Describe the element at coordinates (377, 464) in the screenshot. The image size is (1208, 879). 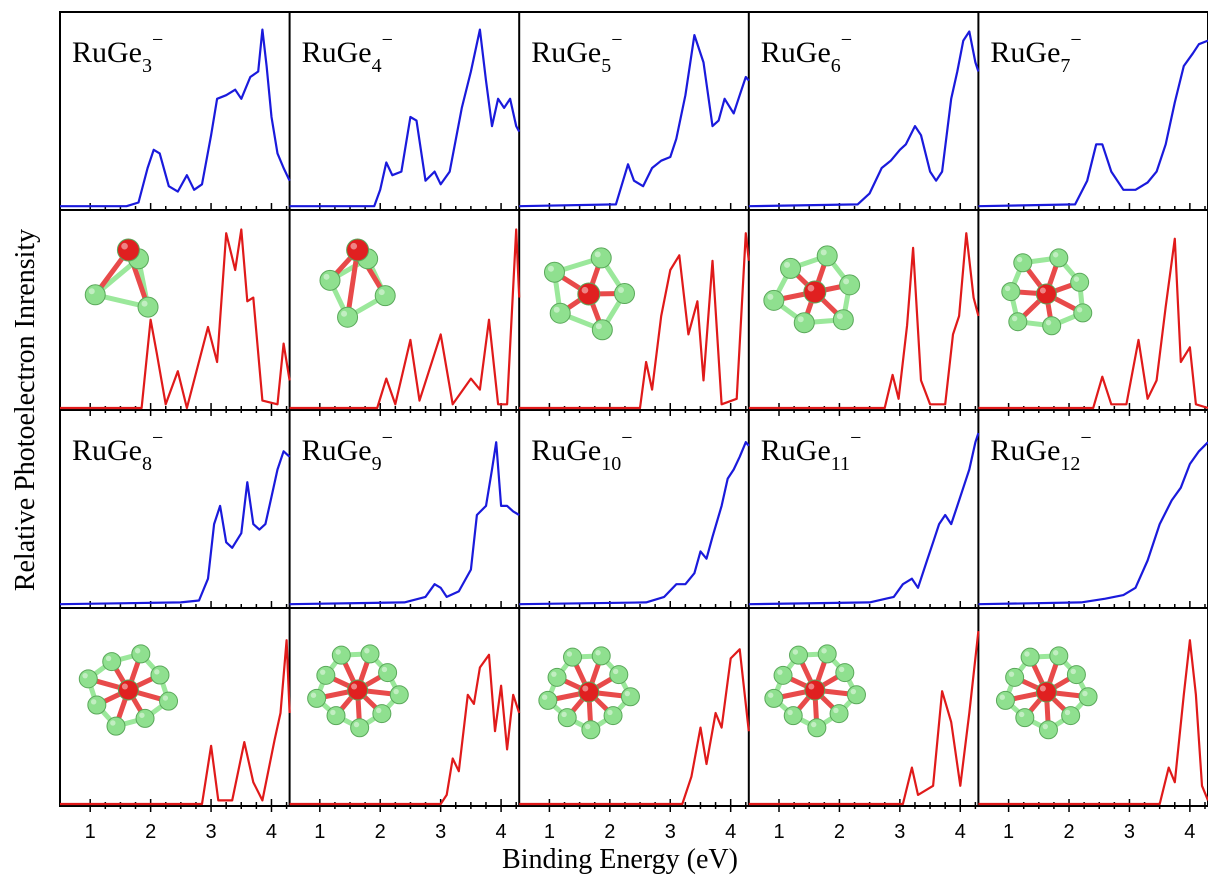
I see `cluster-size-subscript: 9` at that location.